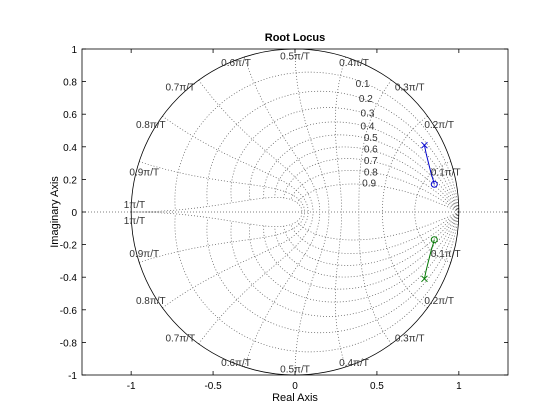 This screenshot has width=560, height=420. I want to click on zeta-label: 0.6, so click(371, 149).